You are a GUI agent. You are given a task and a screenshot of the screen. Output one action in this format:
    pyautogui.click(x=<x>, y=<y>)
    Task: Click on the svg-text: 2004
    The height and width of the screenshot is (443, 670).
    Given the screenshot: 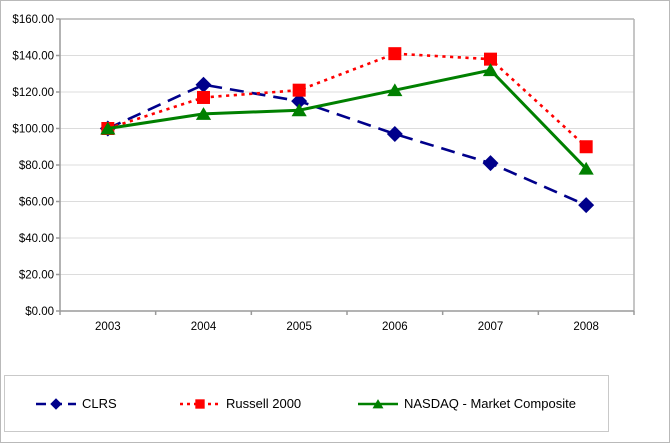 What is the action you would take?
    pyautogui.click(x=204, y=327)
    